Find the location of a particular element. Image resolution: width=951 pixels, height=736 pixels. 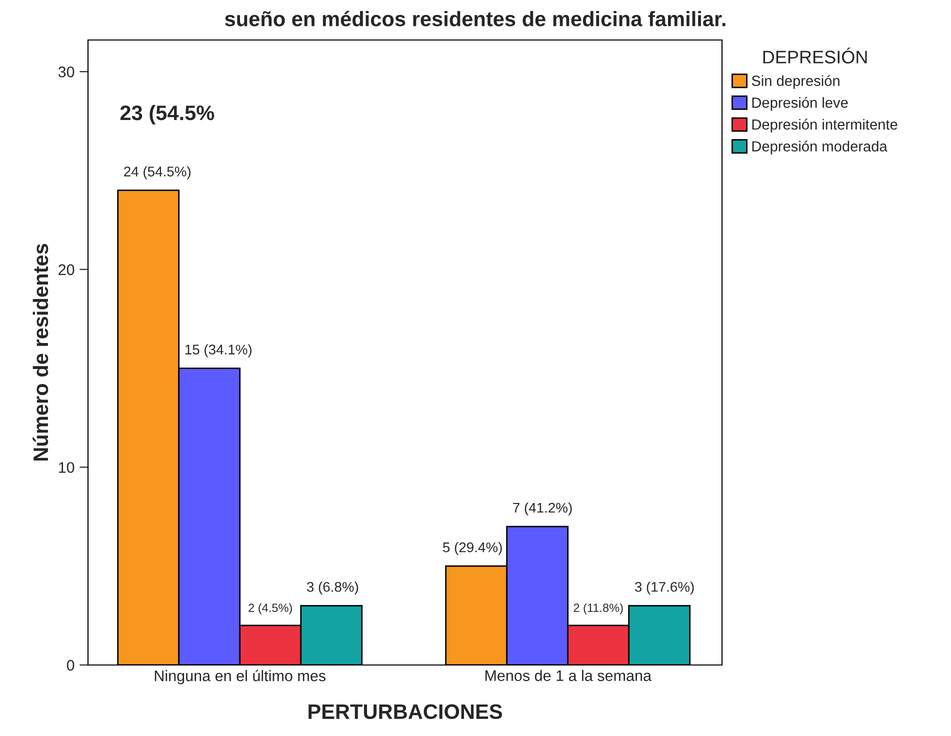

data-label: 2 (4.5%) is located at coordinates (270, 608).